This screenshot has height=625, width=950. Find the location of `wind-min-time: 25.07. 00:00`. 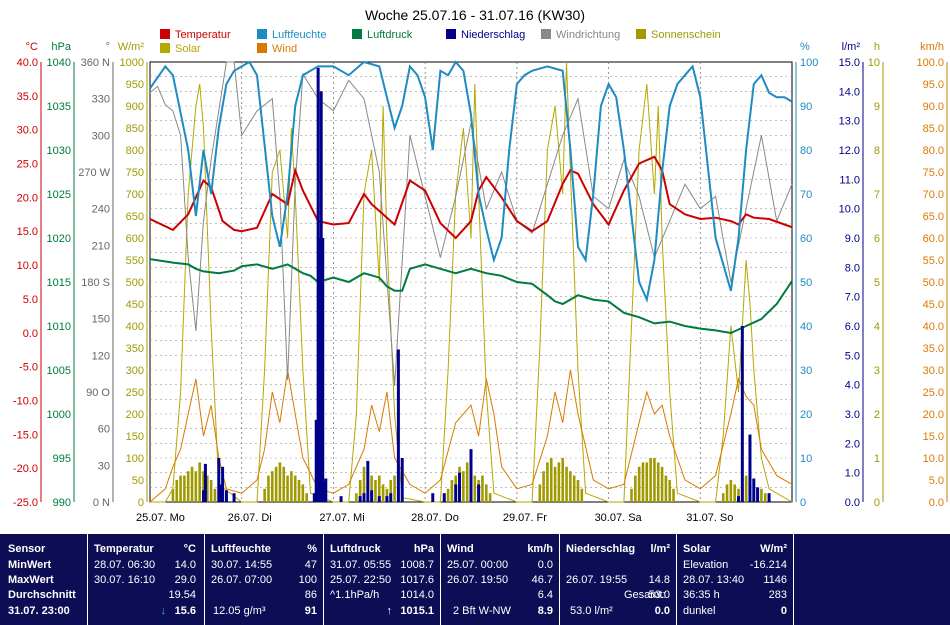

wind-min-time: 25.07. 00:00 is located at coordinates (478, 565).